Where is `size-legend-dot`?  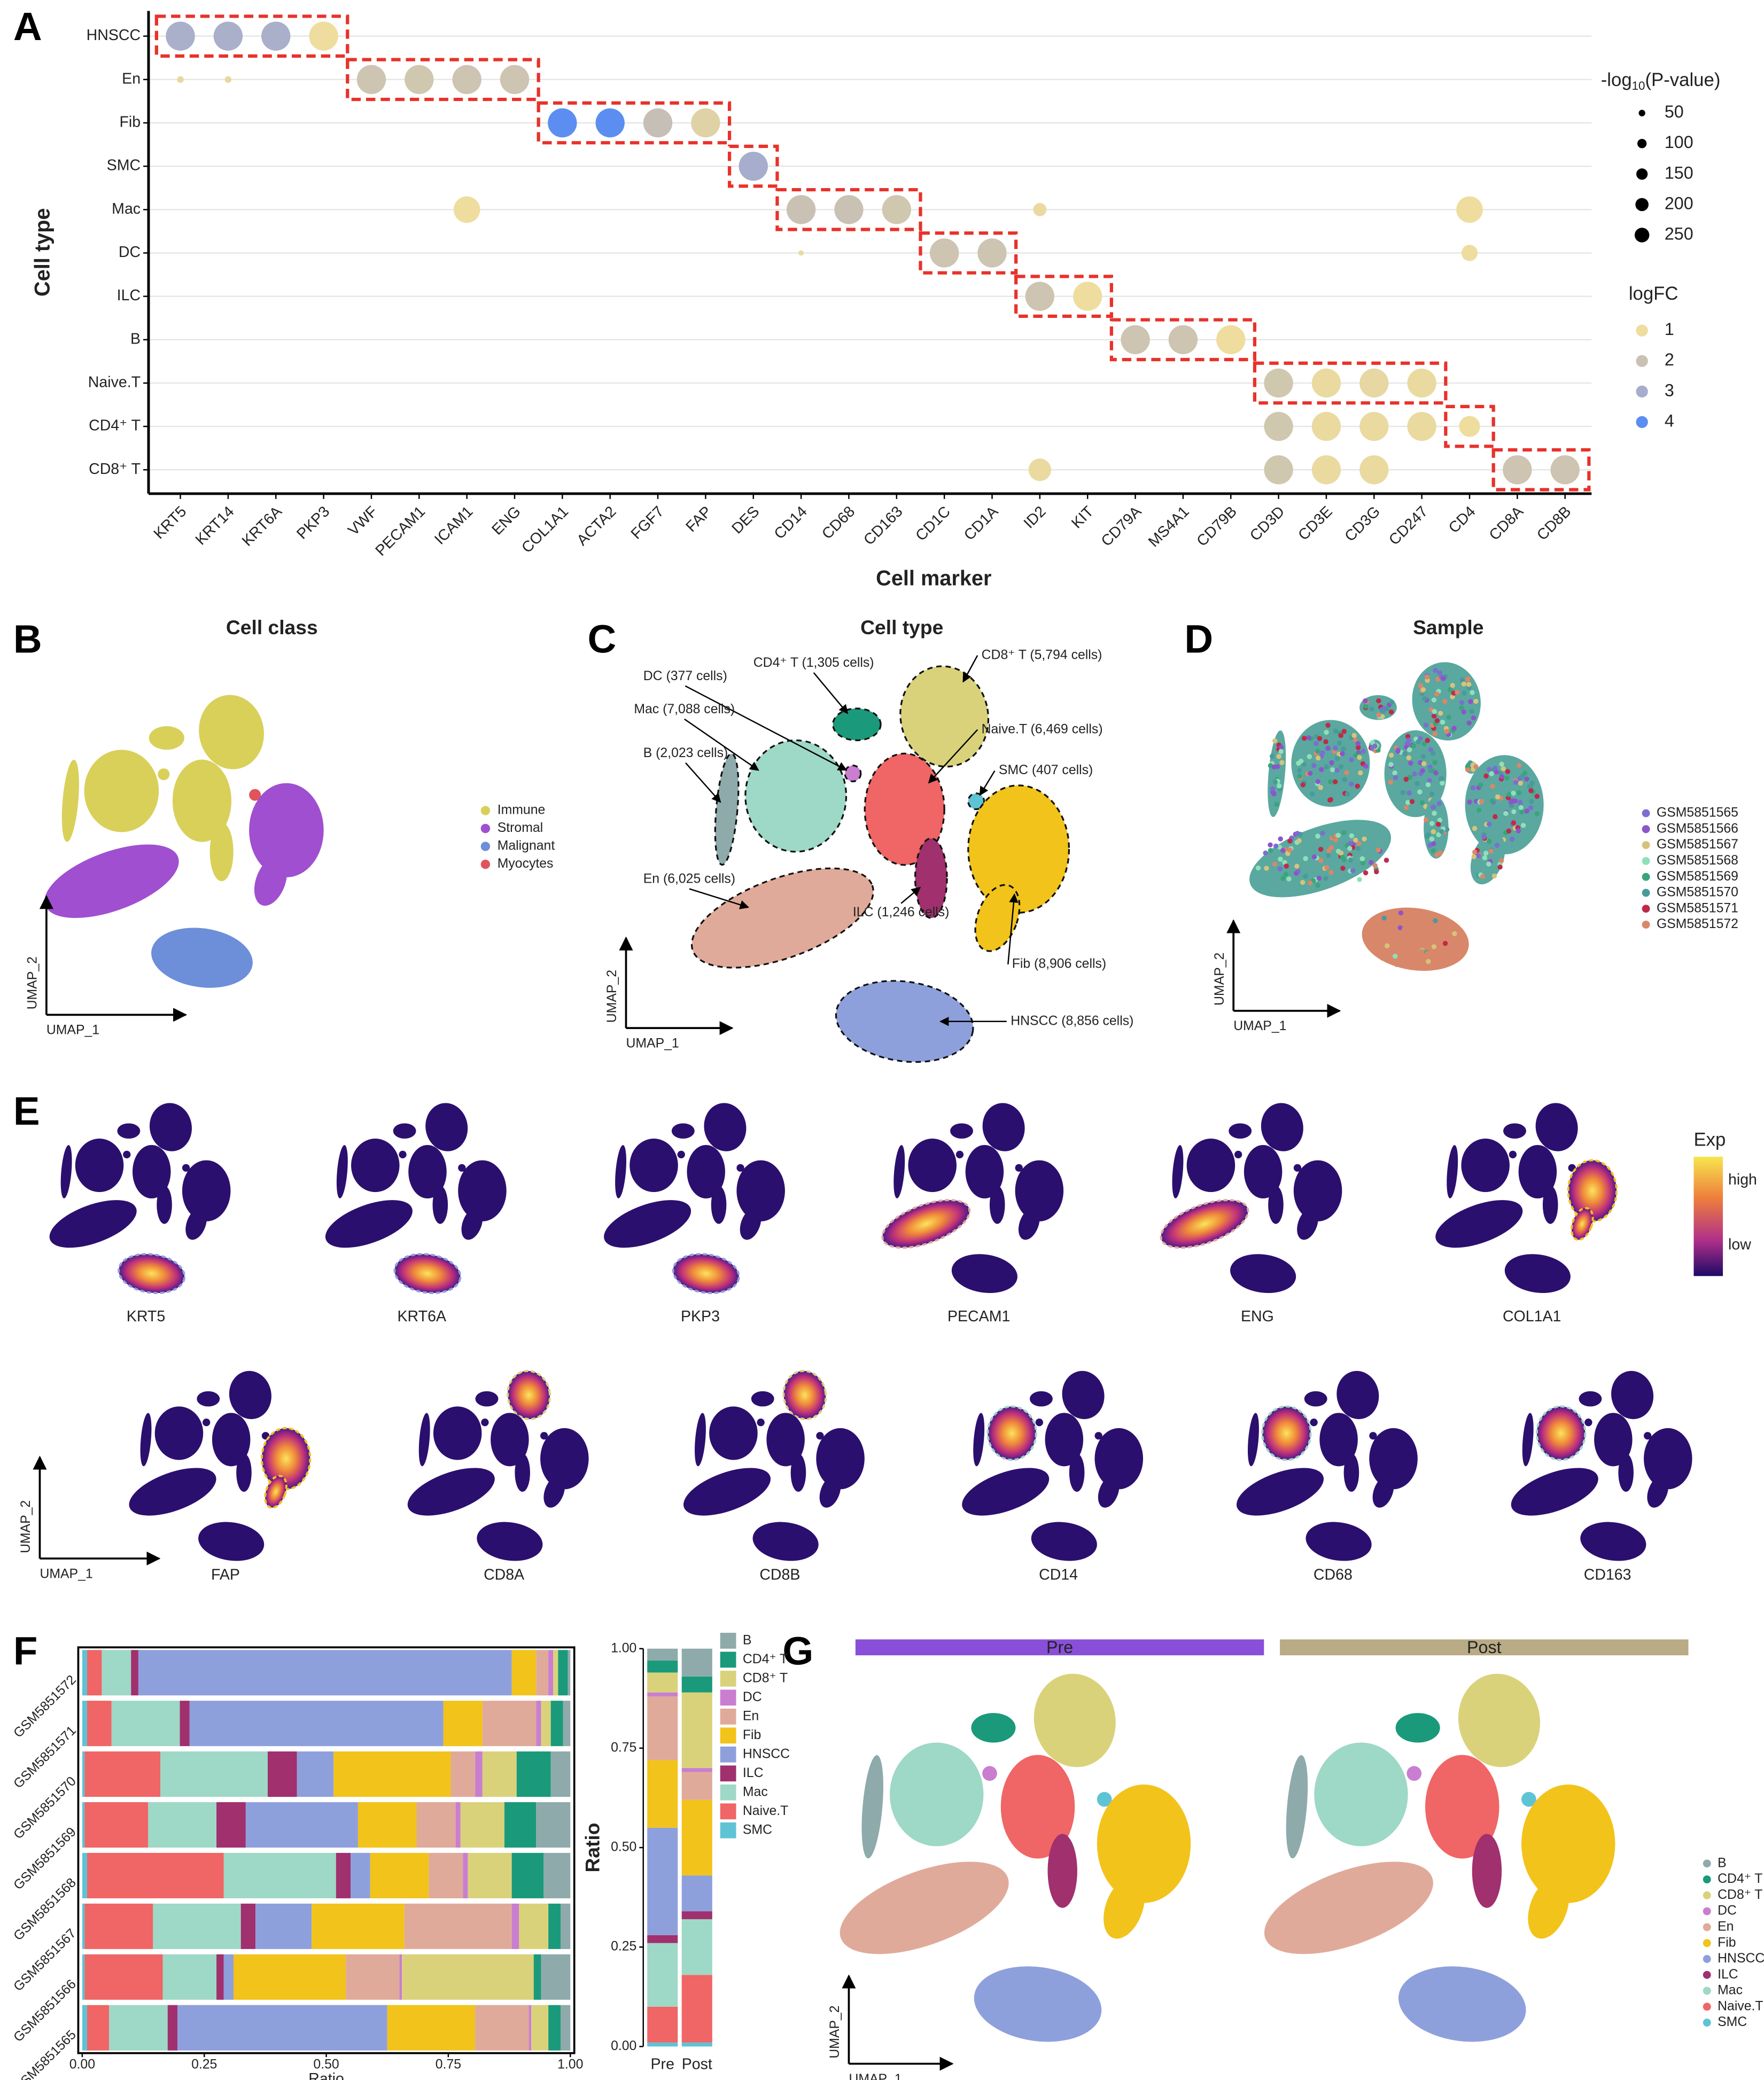 size-legend-dot is located at coordinates (1642, 205).